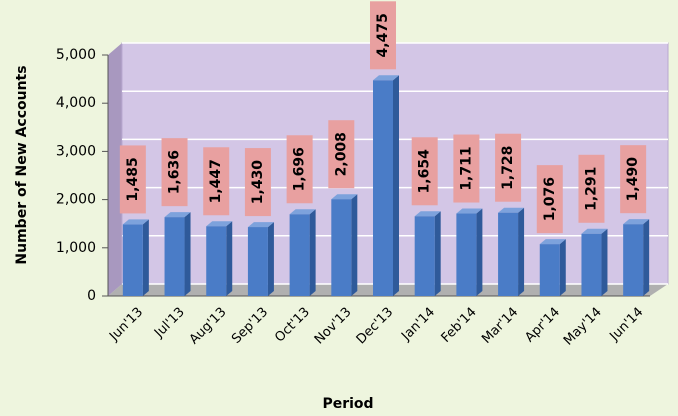 The image size is (678, 416). I want to click on value-label: 1,490, so click(633, 179).